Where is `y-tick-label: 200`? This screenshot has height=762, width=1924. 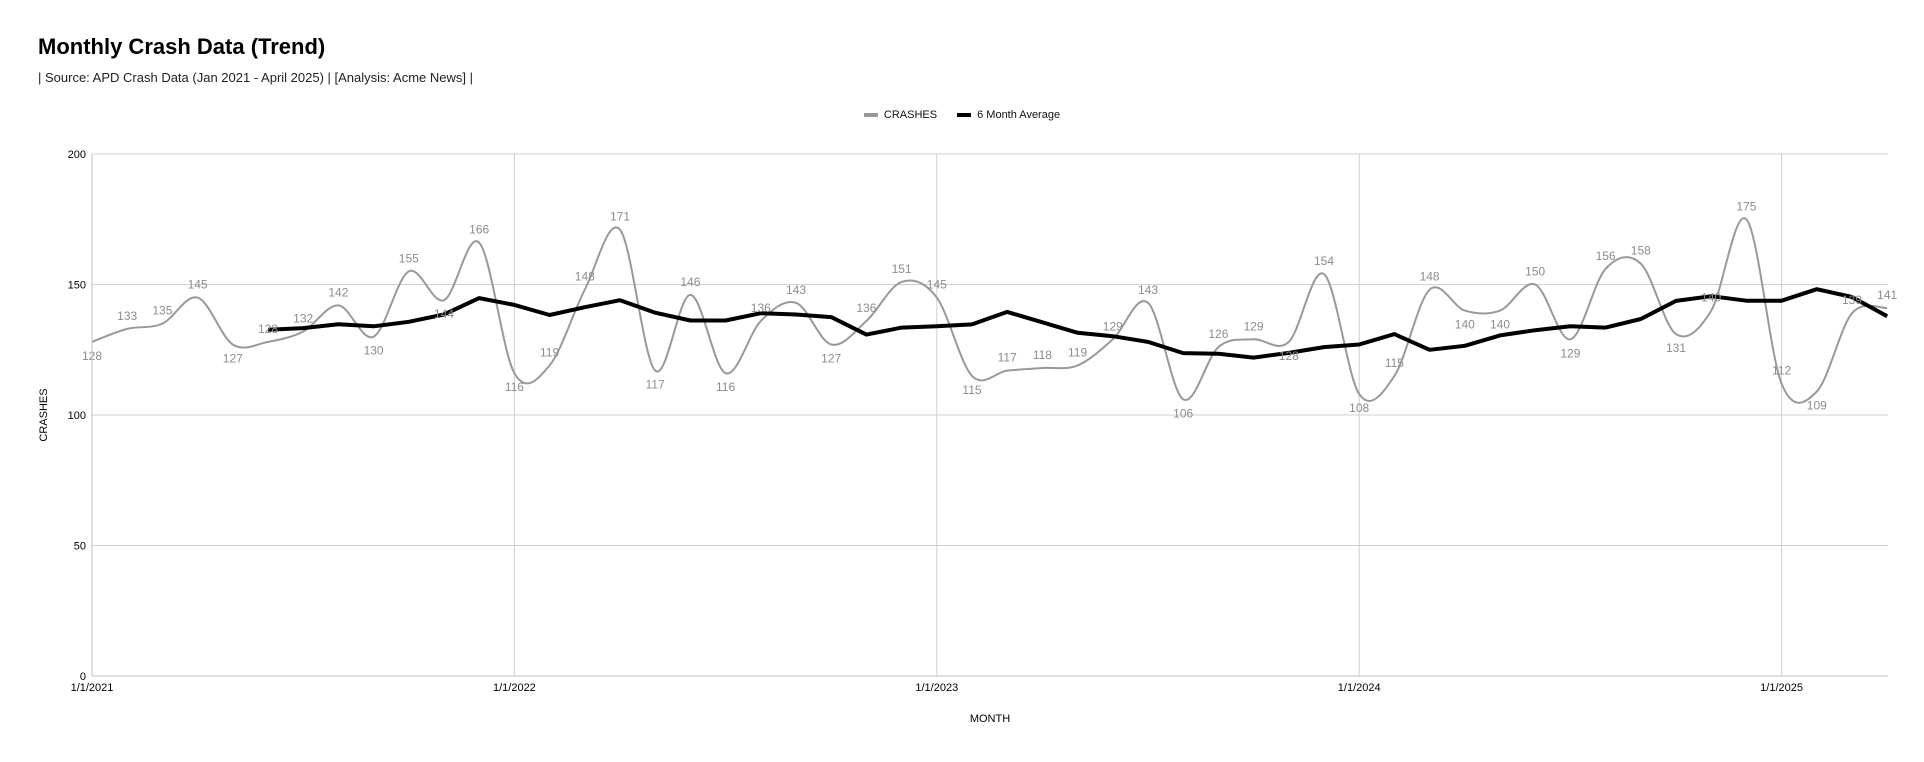 y-tick-label: 200 is located at coordinates (77, 155).